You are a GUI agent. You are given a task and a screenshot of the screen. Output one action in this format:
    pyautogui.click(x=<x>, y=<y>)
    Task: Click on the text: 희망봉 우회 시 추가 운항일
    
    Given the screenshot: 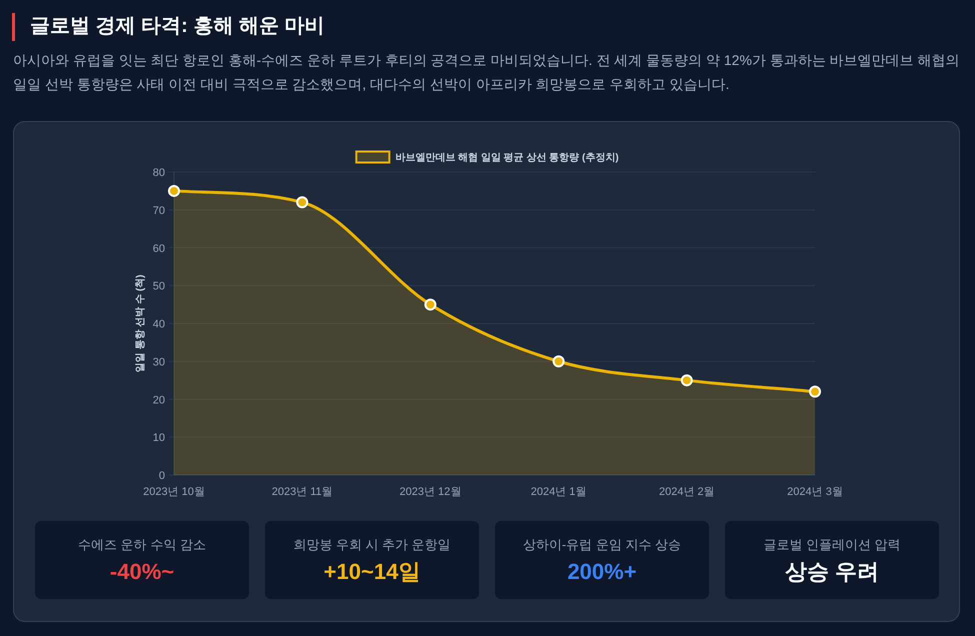 What is the action you would take?
    pyautogui.click(x=372, y=545)
    